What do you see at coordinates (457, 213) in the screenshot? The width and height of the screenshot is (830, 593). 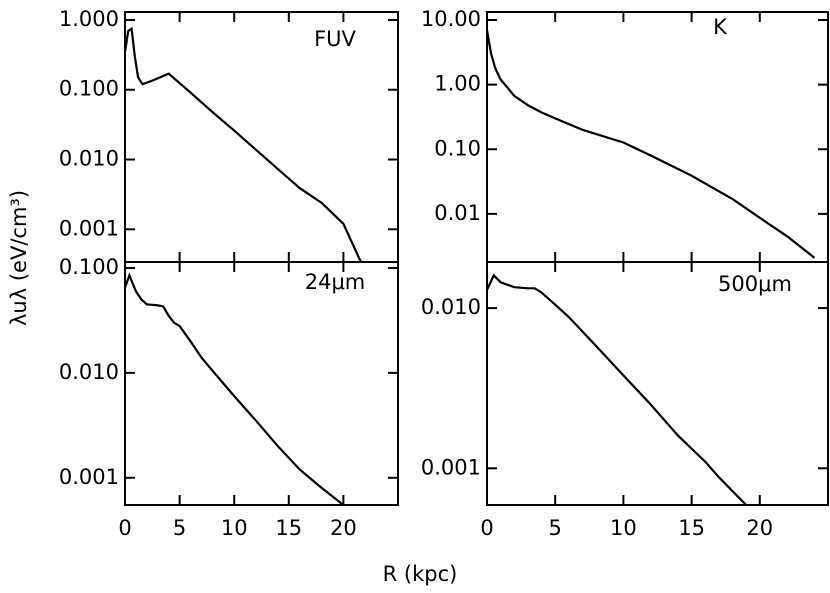 I see `y-tick-label: 0.01` at bounding box center [457, 213].